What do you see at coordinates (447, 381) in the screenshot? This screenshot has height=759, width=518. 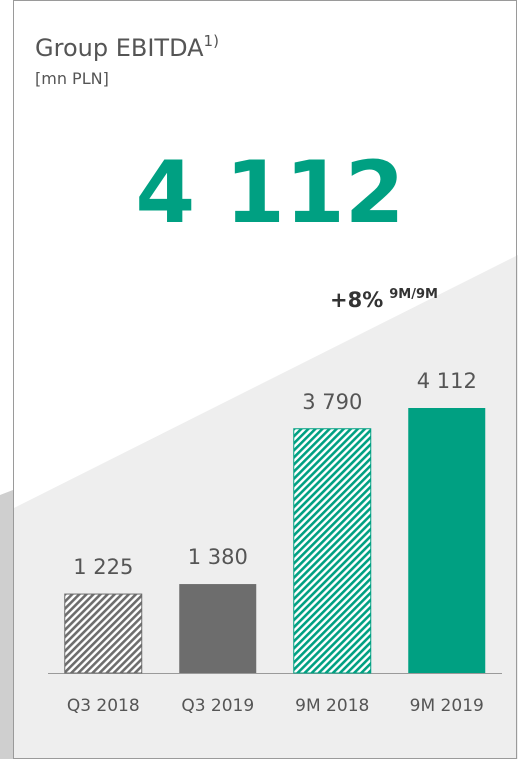 I see `value-label: 4 112` at bounding box center [447, 381].